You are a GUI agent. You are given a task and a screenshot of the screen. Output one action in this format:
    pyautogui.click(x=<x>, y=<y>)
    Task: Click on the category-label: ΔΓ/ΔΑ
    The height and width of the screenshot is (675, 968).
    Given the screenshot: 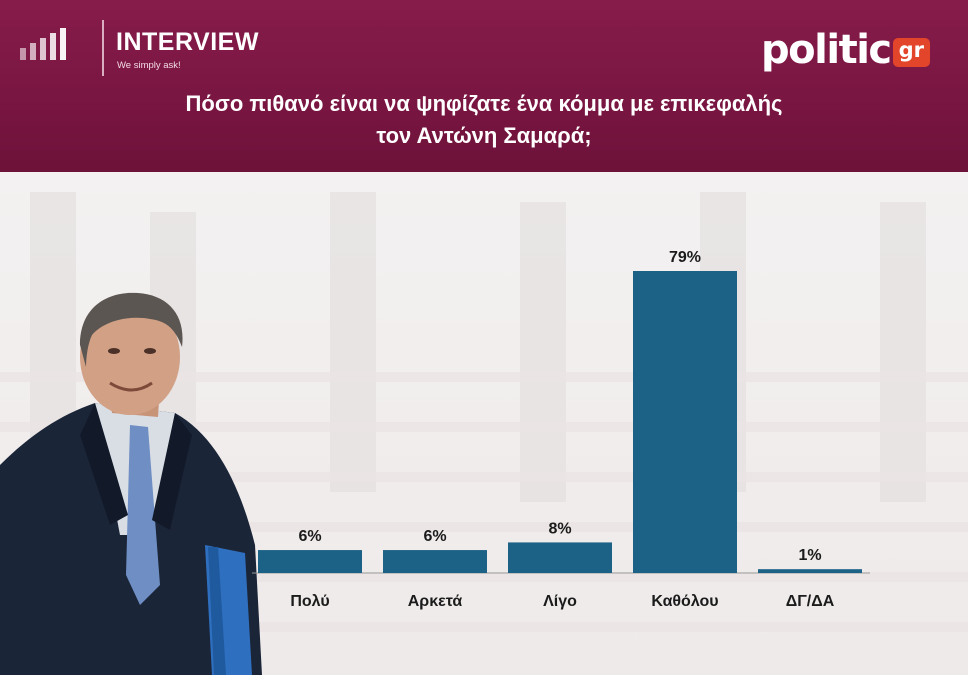 What is the action you would take?
    pyautogui.click(x=810, y=601)
    